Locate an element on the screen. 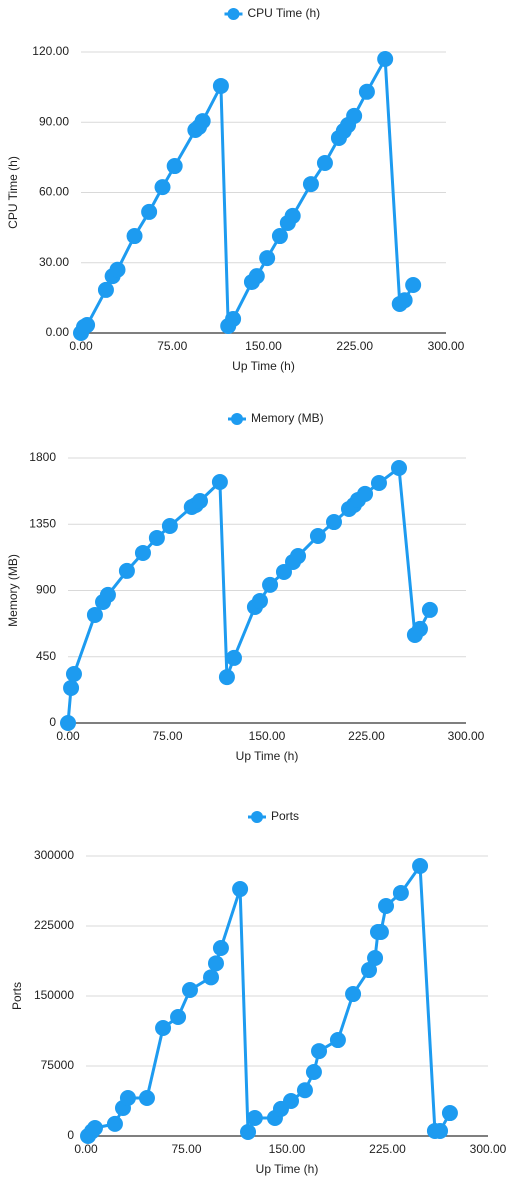 The image size is (518, 1189). y-tick-label: 150000 is located at coordinates (54, 995).